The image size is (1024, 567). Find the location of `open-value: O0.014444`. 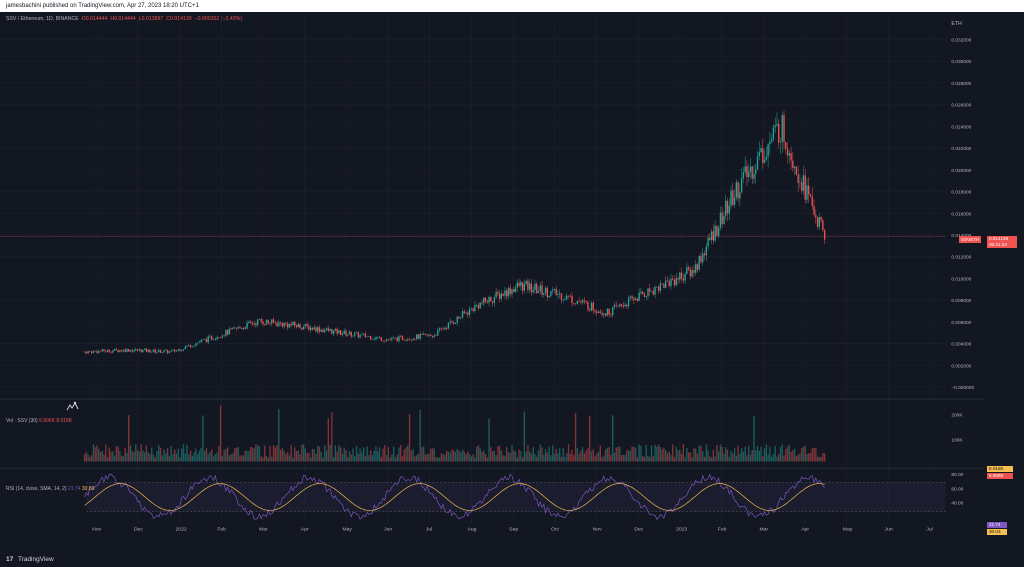

open-value: O0.014444 is located at coordinates (94, 19).